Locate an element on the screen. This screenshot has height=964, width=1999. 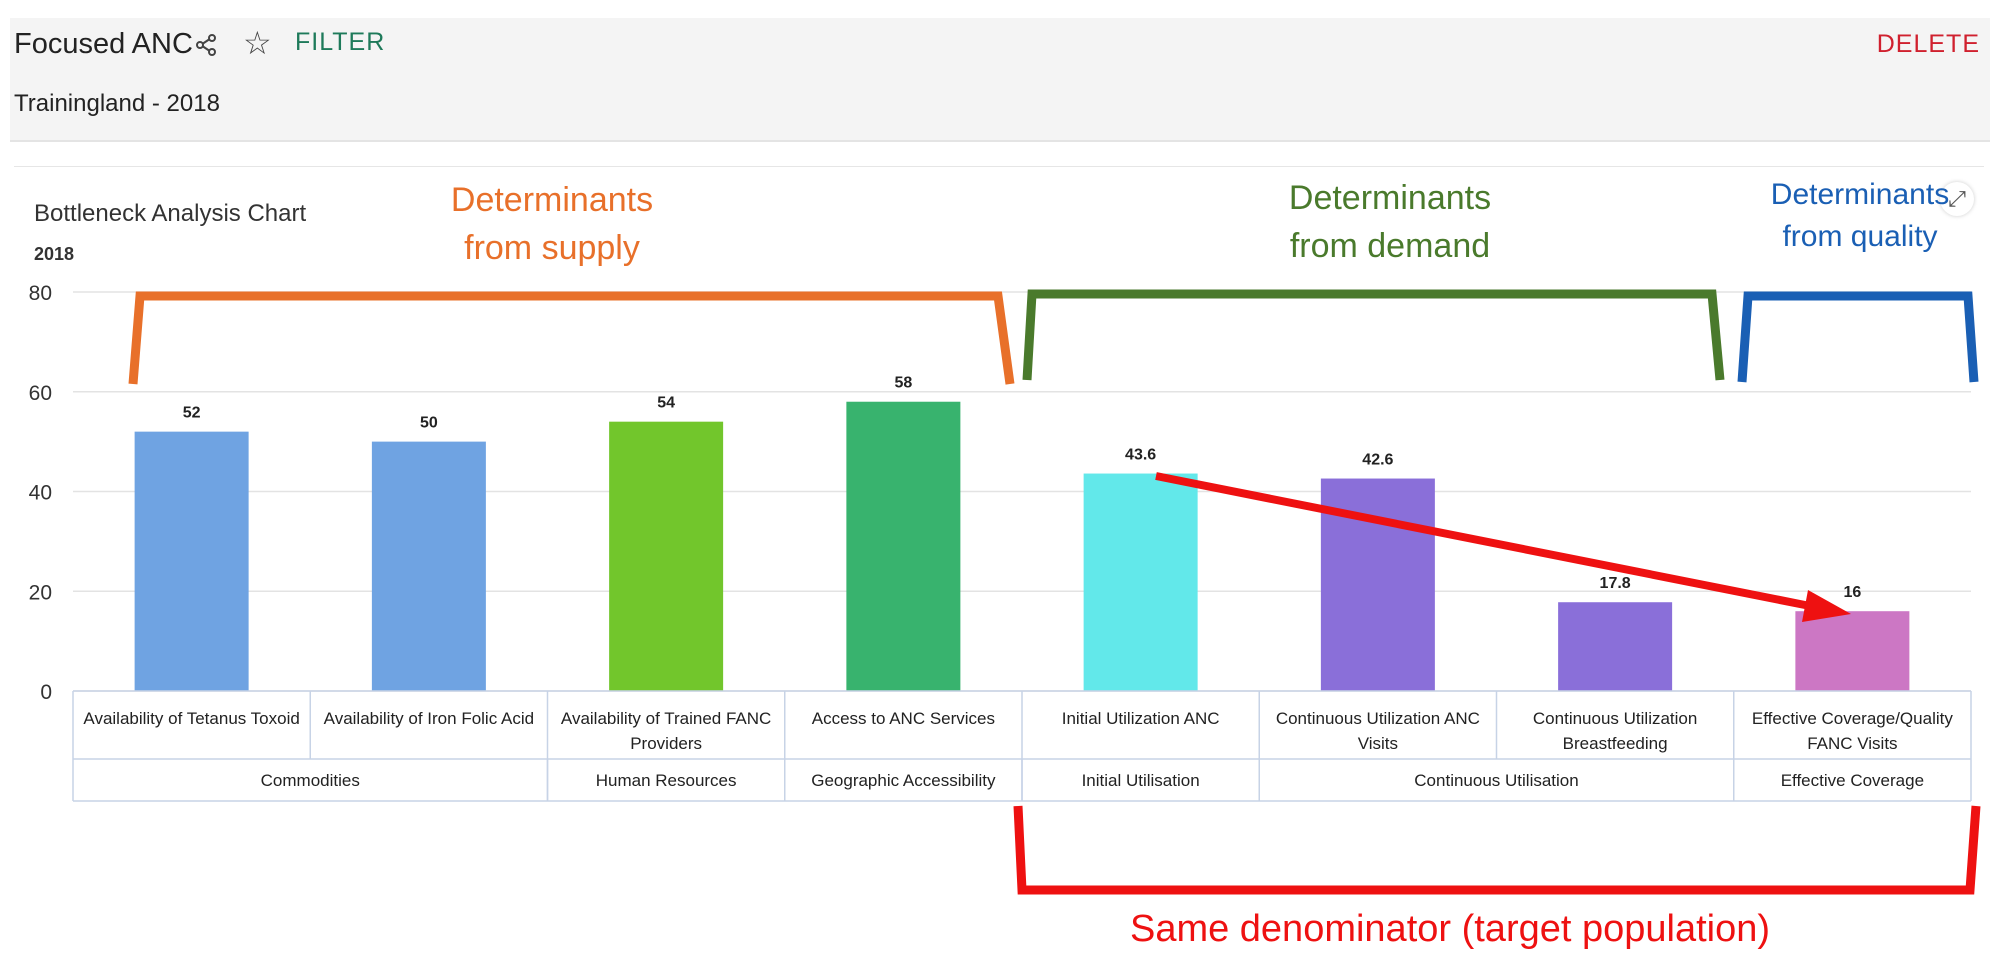
trend-arrow is located at coordinates (1503, 547).